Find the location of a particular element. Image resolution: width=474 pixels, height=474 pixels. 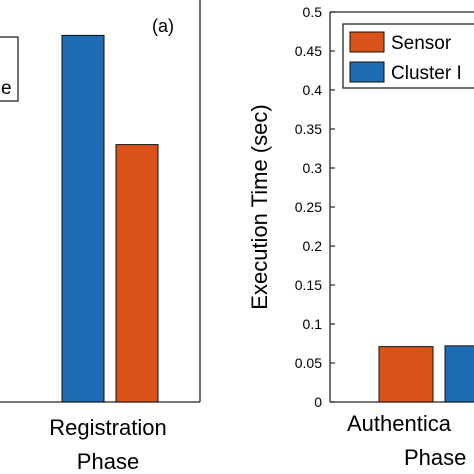

left-category-label-line-1: Registration is located at coordinates (107, 427).